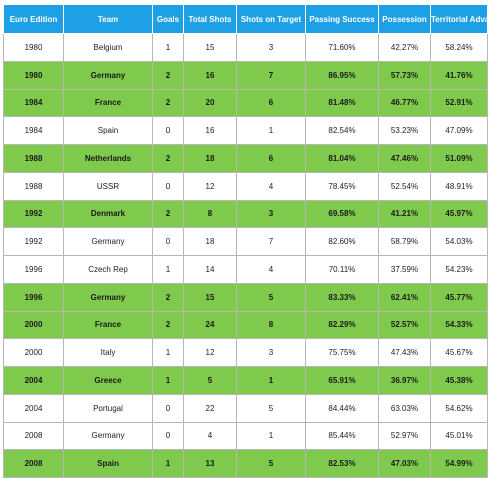  Describe the element at coordinates (404, 352) in the screenshot. I see `table-cell: 47.43%` at that location.